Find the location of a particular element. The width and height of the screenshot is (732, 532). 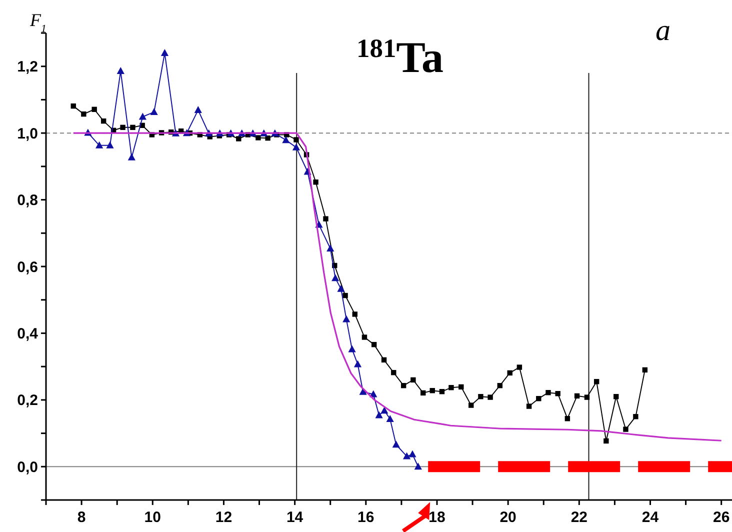

x-tick-label: 22 is located at coordinates (579, 517).